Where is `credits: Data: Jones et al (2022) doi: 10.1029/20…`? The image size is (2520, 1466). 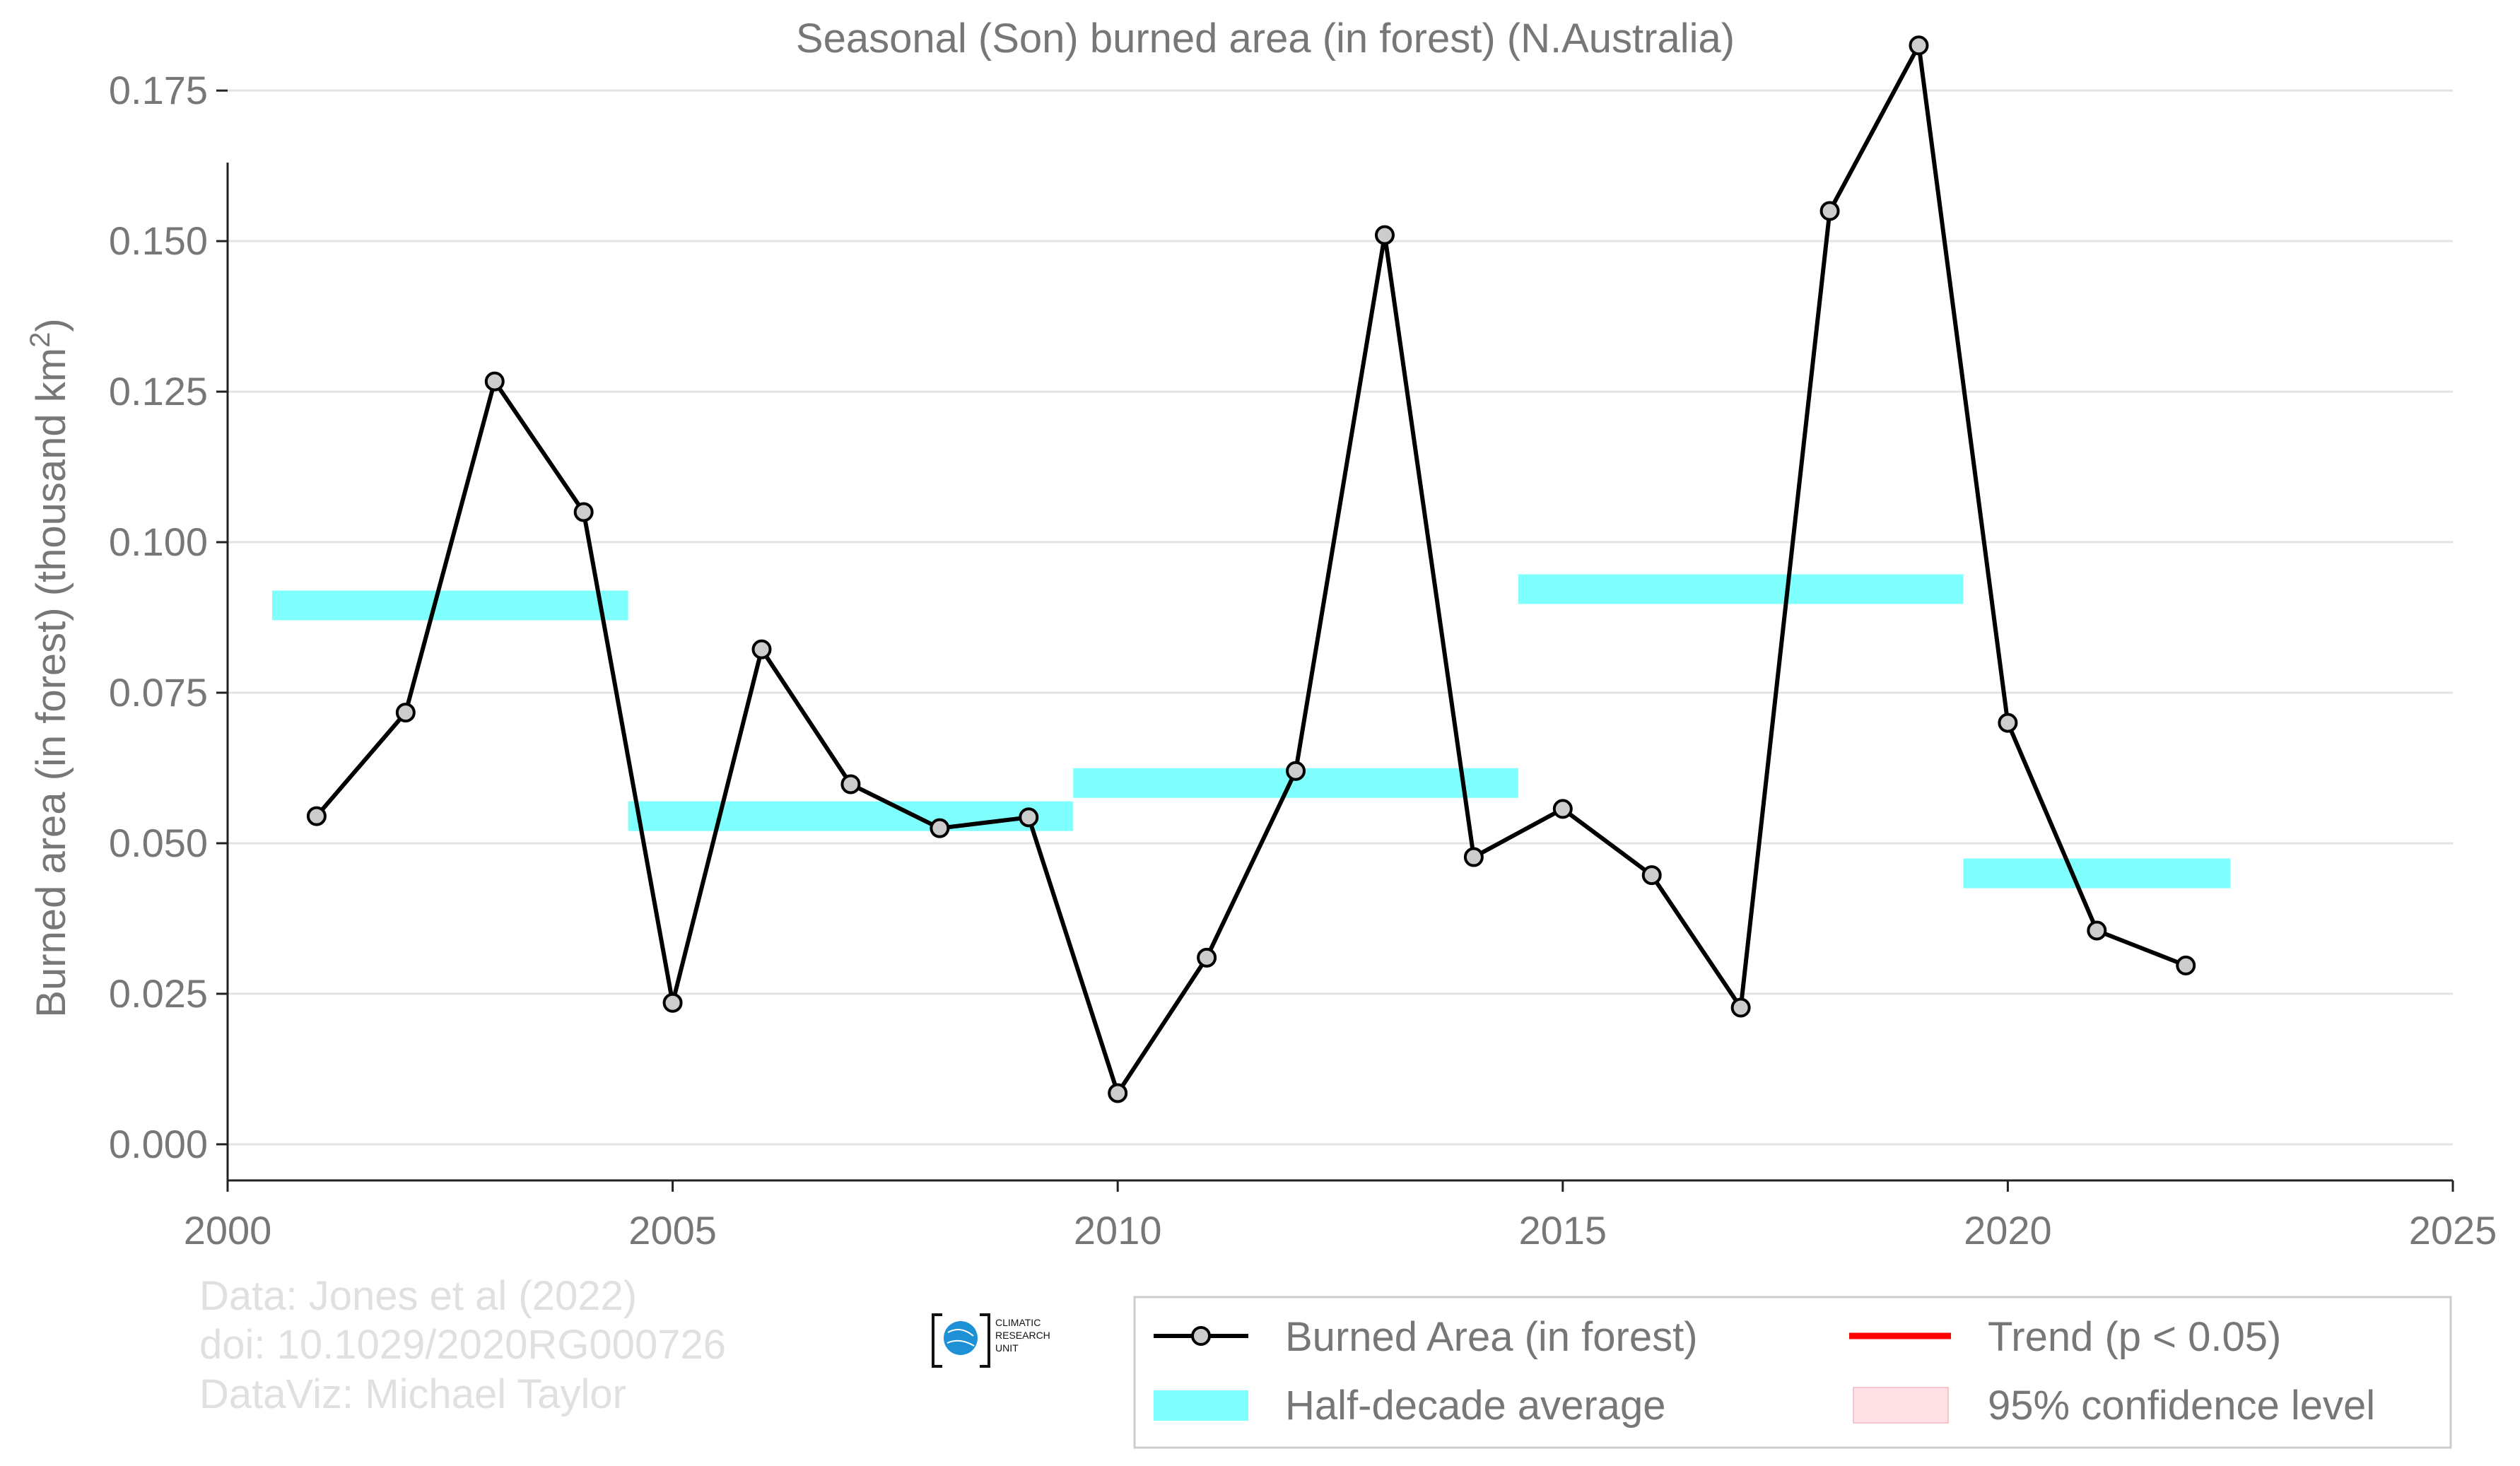 credits: Data: Jones et al (2022) doi: 10.1029/20… is located at coordinates (463, 1345).